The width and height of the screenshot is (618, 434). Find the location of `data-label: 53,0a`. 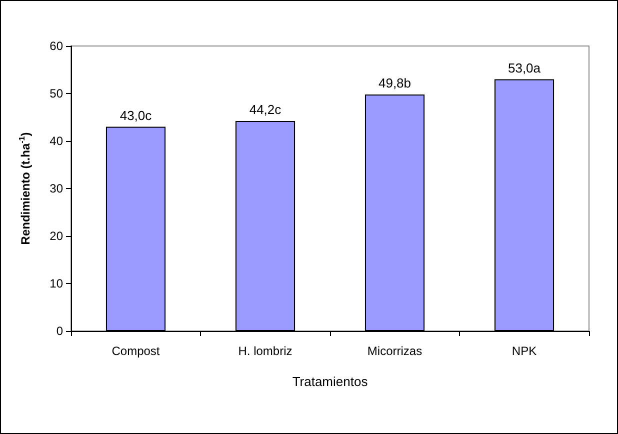

data-label: 53,0a is located at coordinates (525, 68).